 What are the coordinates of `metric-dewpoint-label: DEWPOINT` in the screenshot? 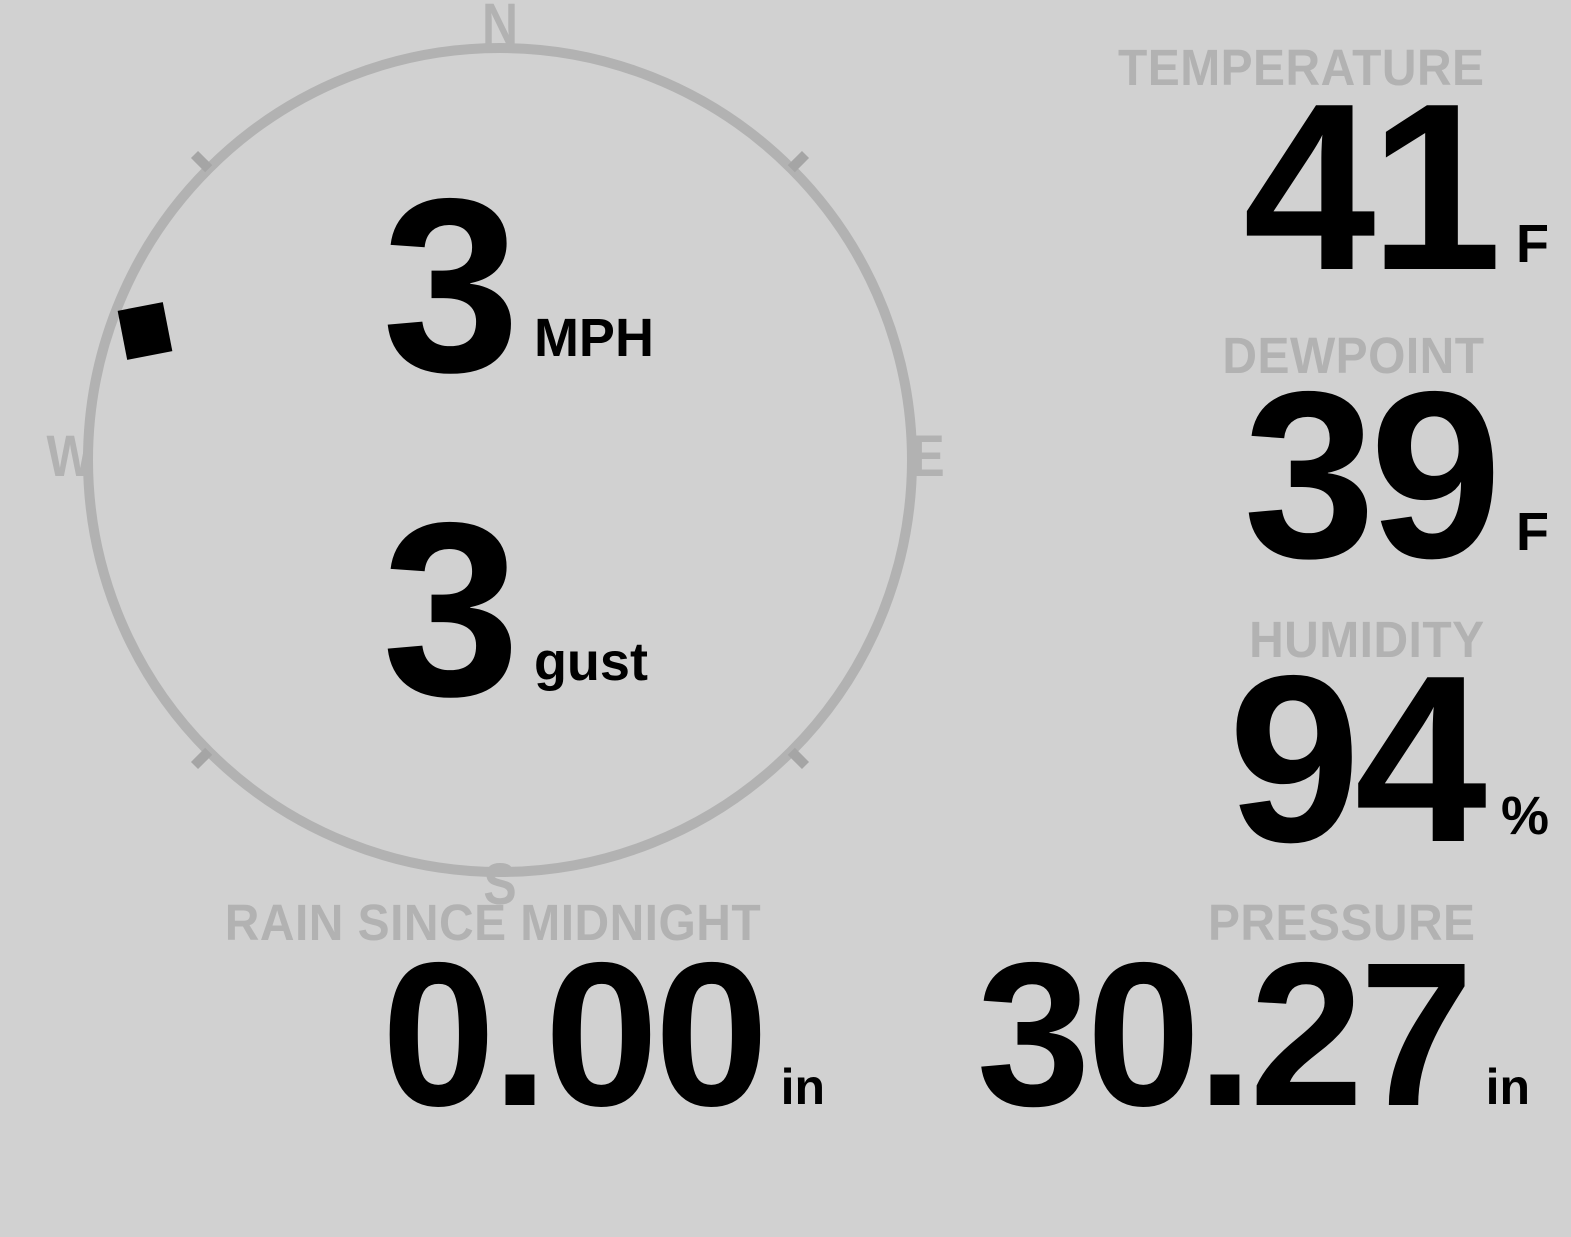 It's located at (1353, 355).